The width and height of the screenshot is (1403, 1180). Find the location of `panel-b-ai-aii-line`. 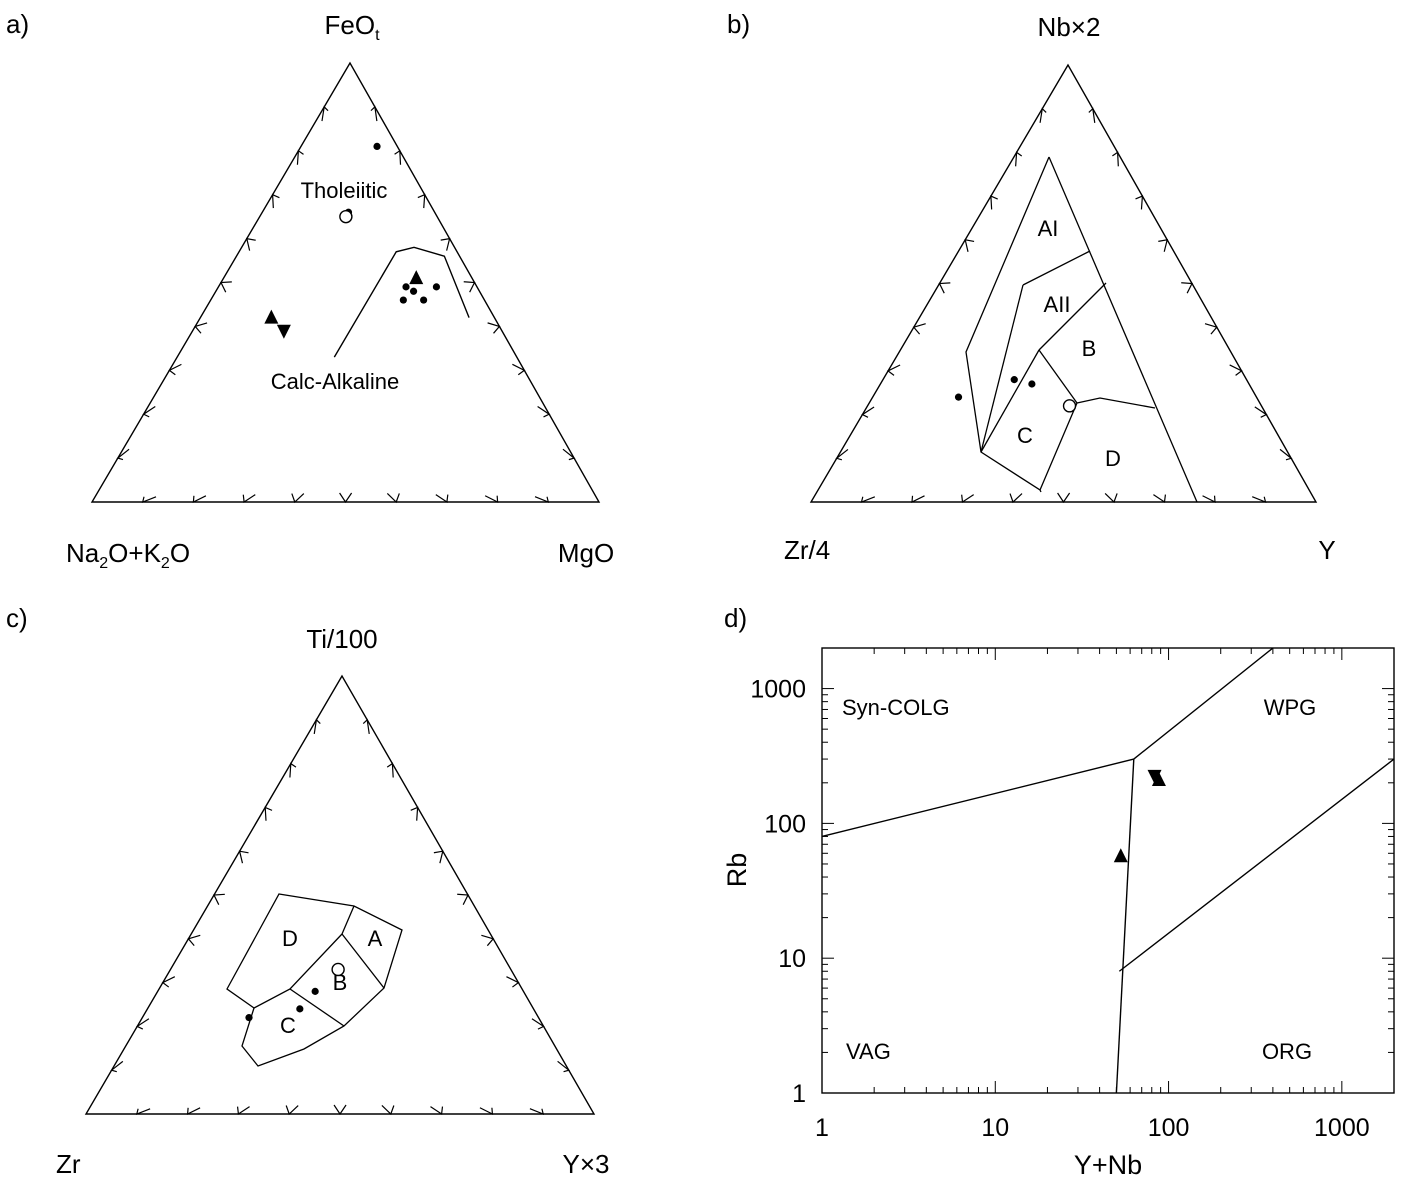

panel-b-ai-aii-line is located at coordinates (1056, 268).